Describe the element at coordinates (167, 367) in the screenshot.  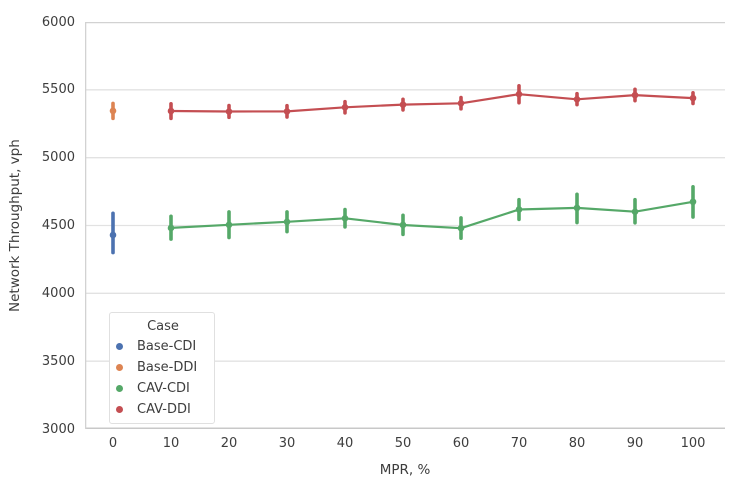
I see `legend-item-label: Base-DDI` at that location.